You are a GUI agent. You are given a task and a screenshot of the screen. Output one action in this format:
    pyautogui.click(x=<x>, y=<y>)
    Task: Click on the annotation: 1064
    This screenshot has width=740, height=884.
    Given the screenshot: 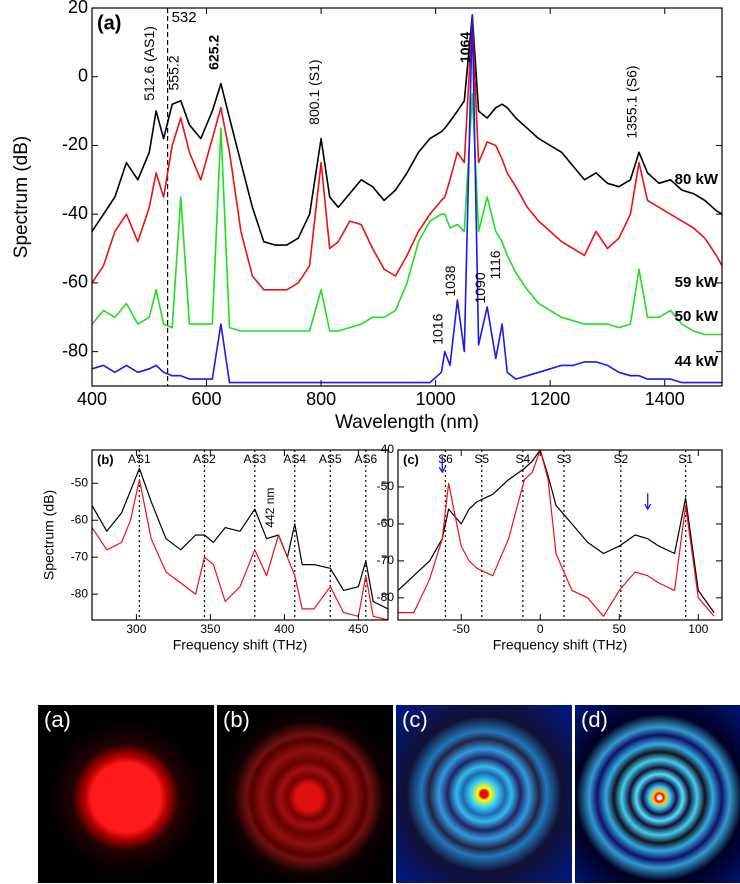 What is the action you would take?
    pyautogui.click(x=465, y=47)
    